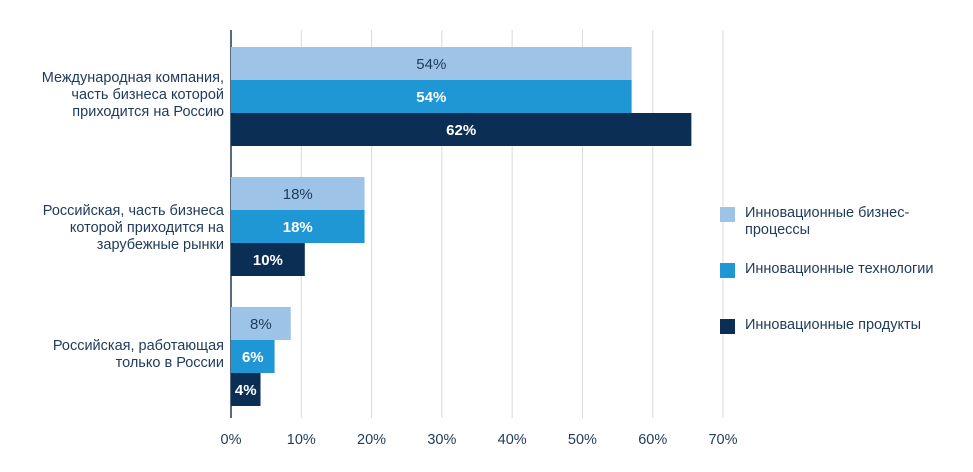  Describe the element at coordinates (722, 440) in the screenshot. I see `x-tick-label-70: 70%` at that location.